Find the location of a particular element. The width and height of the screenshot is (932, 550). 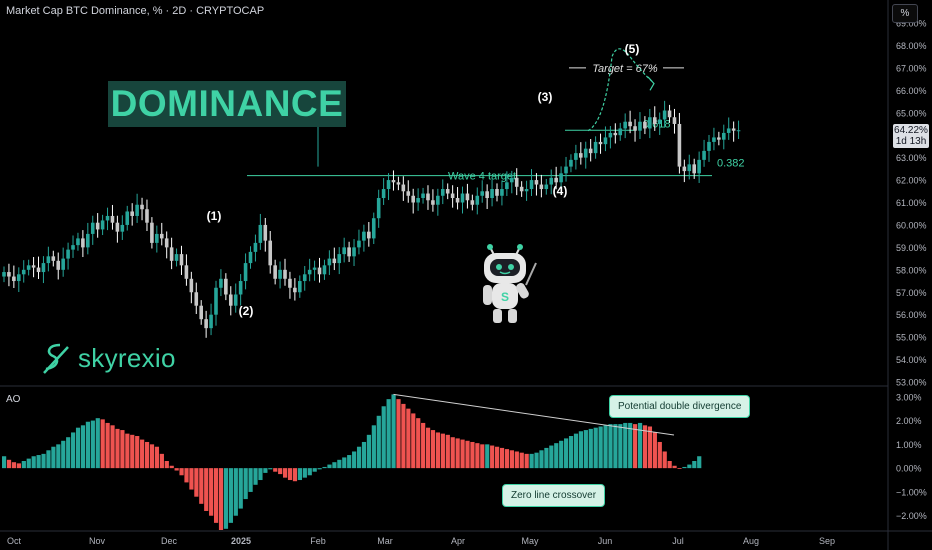

percent-scale-button: % is located at coordinates (905, 13).